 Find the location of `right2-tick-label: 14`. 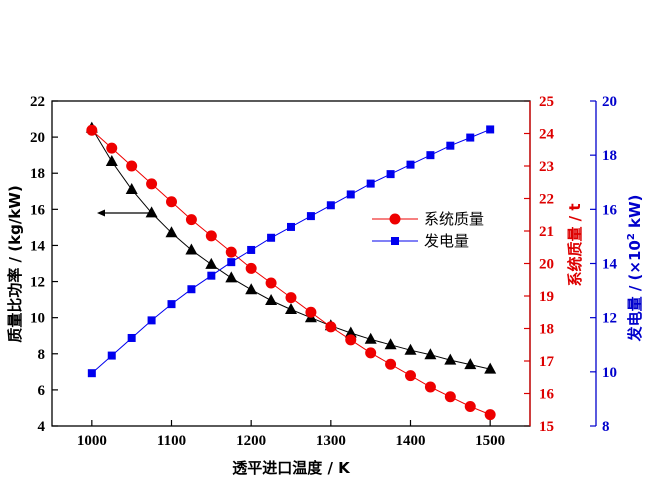

right2-tick-label: 14 is located at coordinates (610, 265).